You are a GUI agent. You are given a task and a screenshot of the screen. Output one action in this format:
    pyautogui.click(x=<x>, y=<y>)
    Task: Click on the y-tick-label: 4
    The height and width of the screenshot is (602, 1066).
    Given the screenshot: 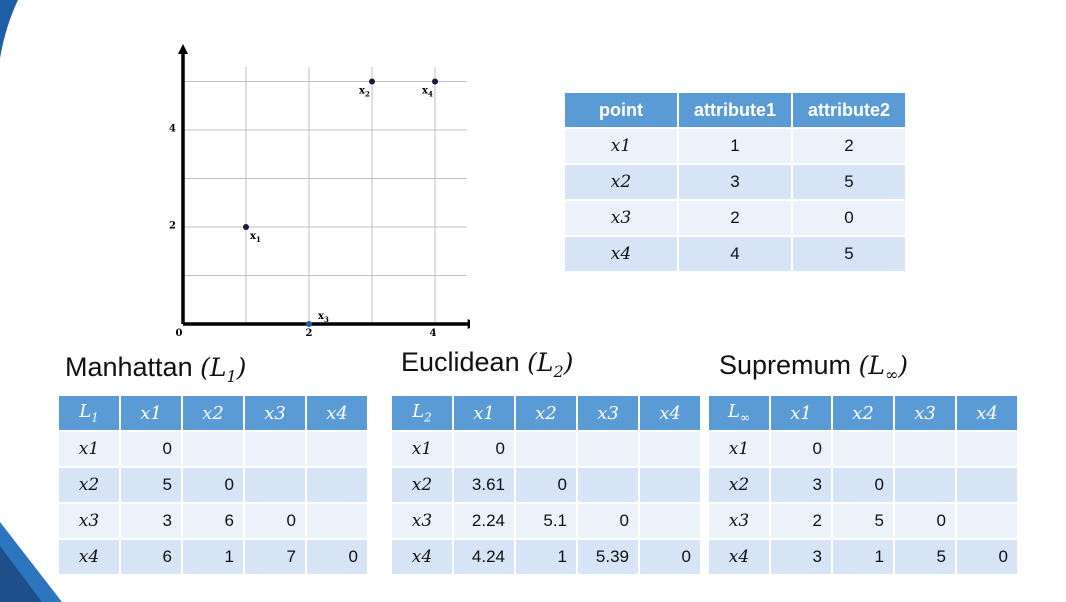 What is the action you would take?
    pyautogui.click(x=172, y=129)
    